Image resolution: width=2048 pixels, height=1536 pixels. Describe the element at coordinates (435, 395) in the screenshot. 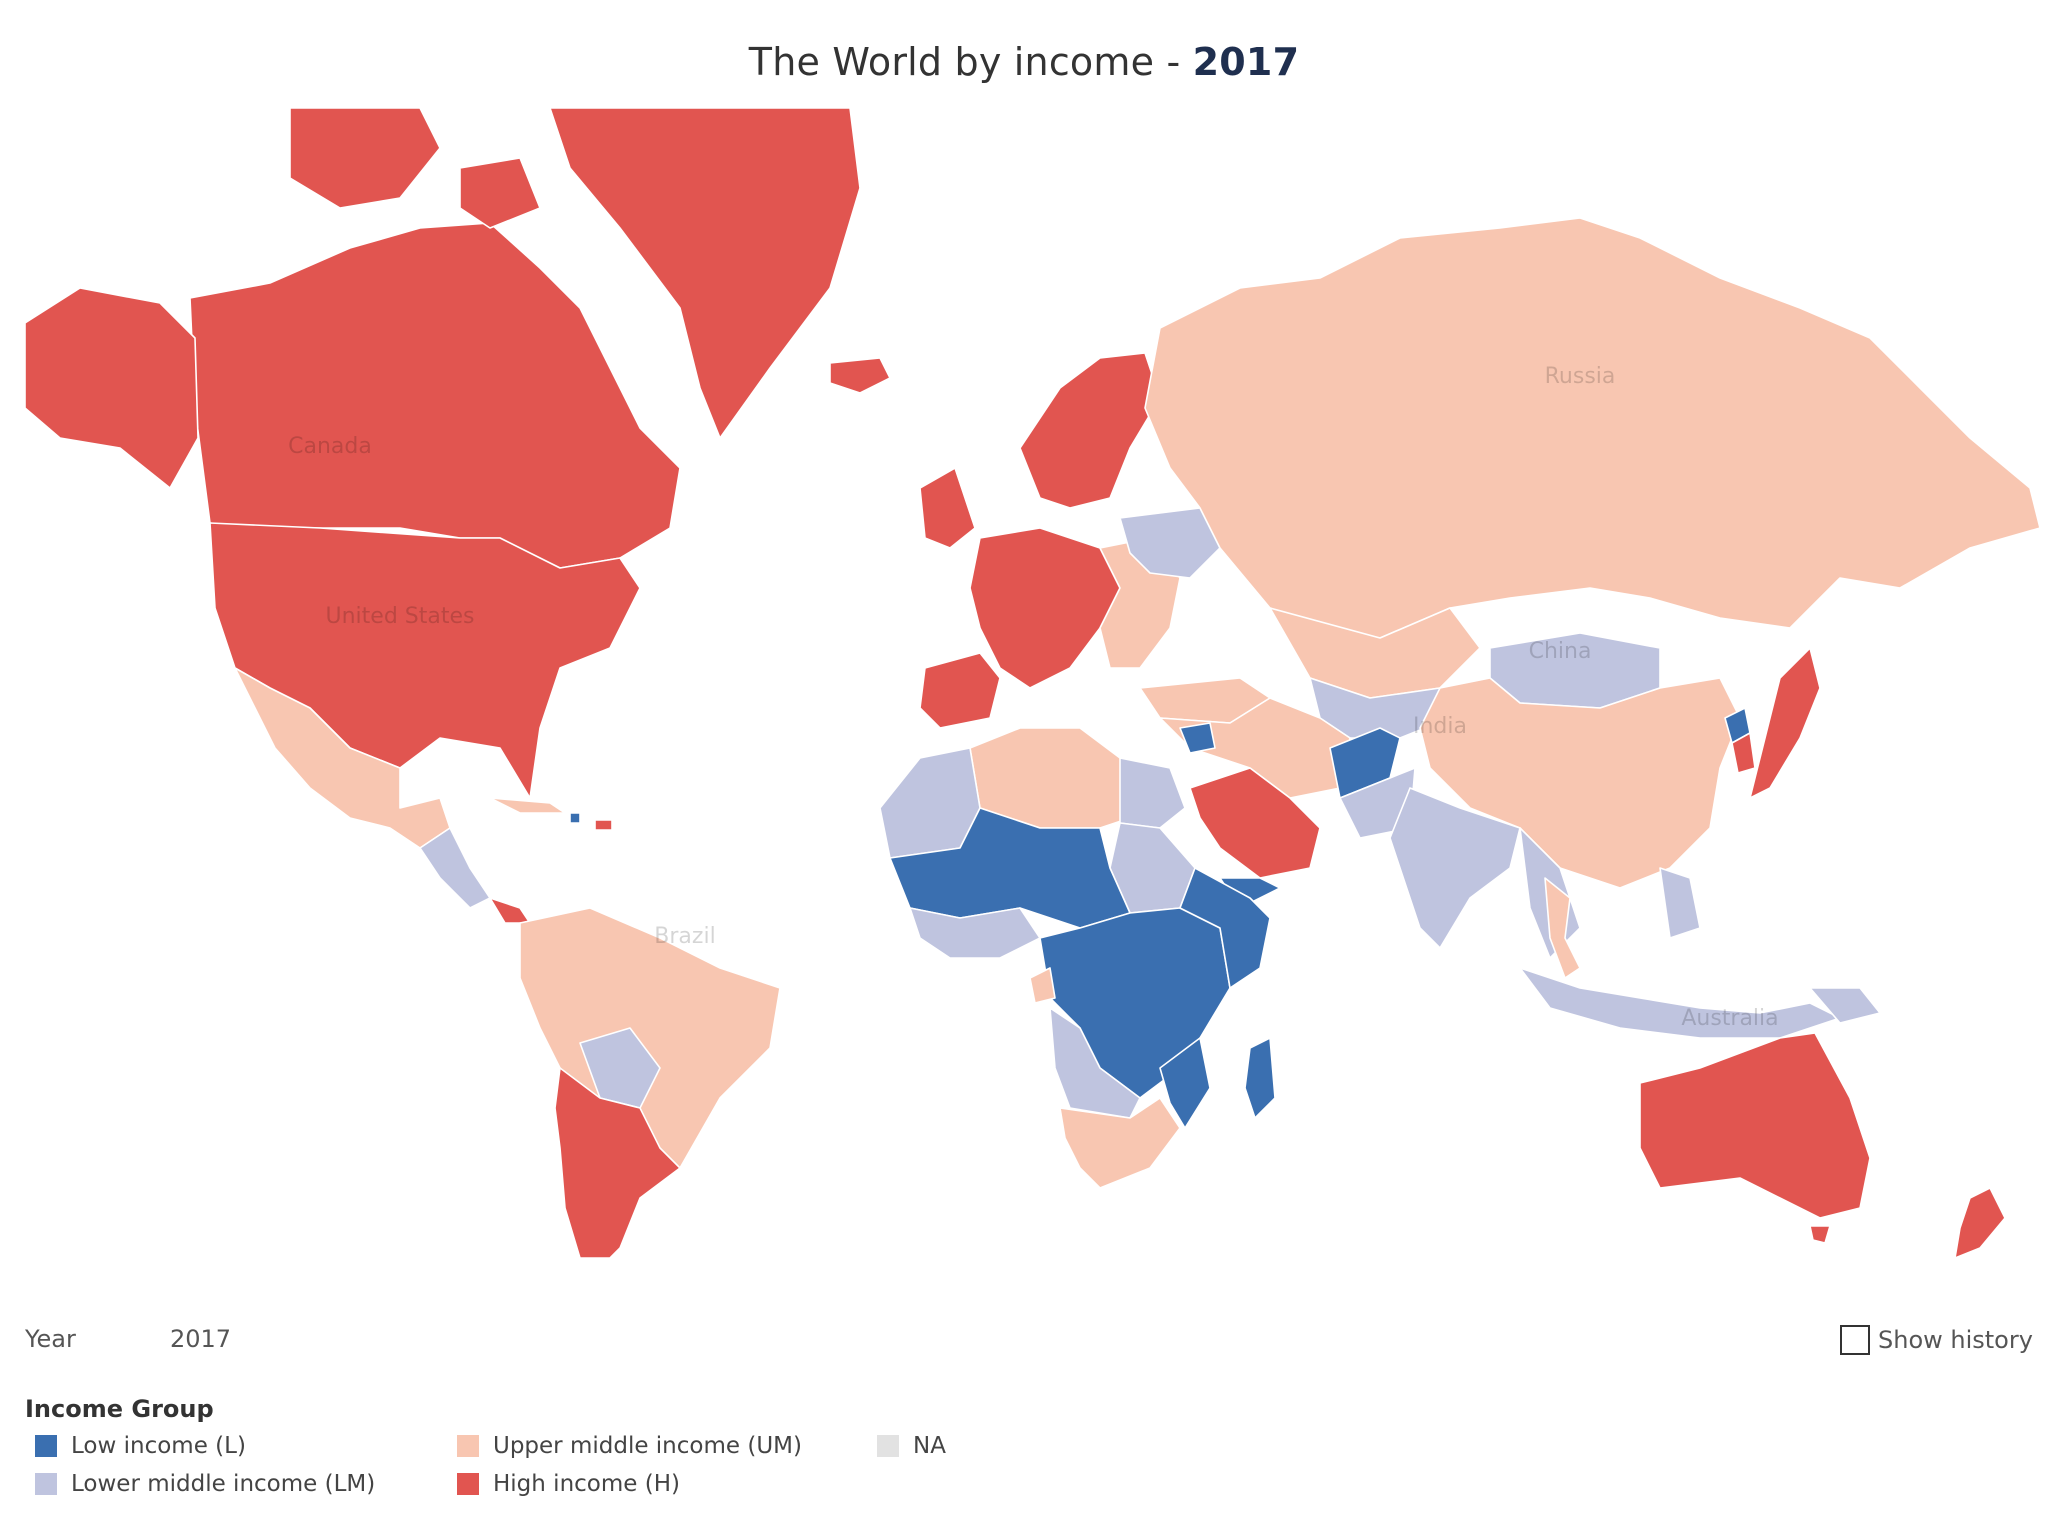

I see `country-canada` at that location.